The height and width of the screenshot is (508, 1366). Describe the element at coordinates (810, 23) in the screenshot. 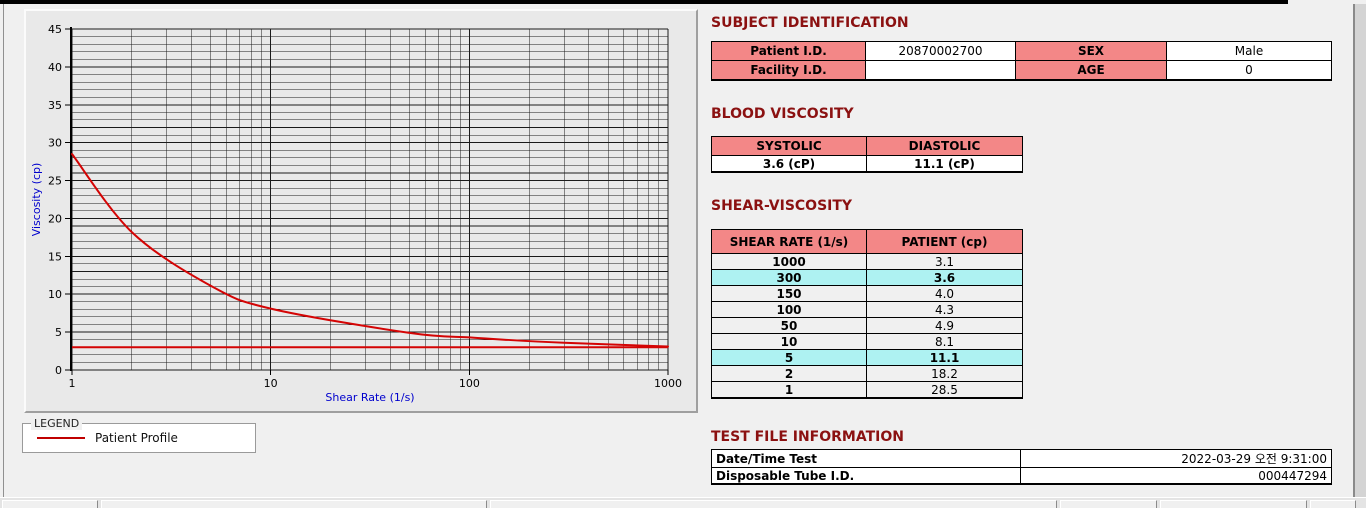

I see `subject-identification-title: SUBJECT IDENTIFICATION` at that location.